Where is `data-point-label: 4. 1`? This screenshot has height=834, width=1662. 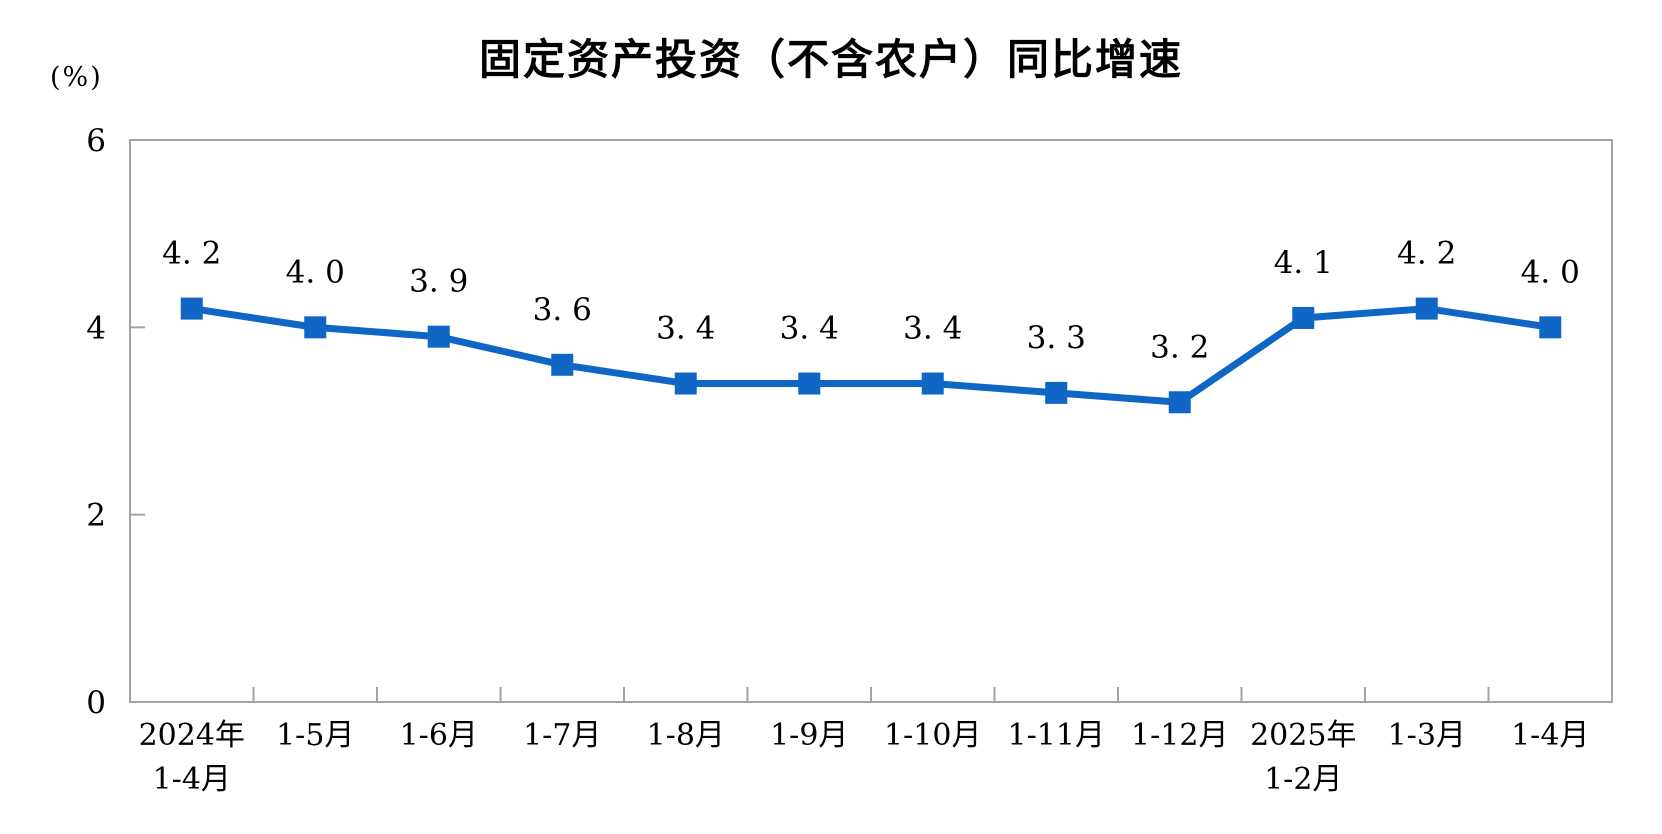
data-point-label: 4. 1 is located at coordinates (1303, 263).